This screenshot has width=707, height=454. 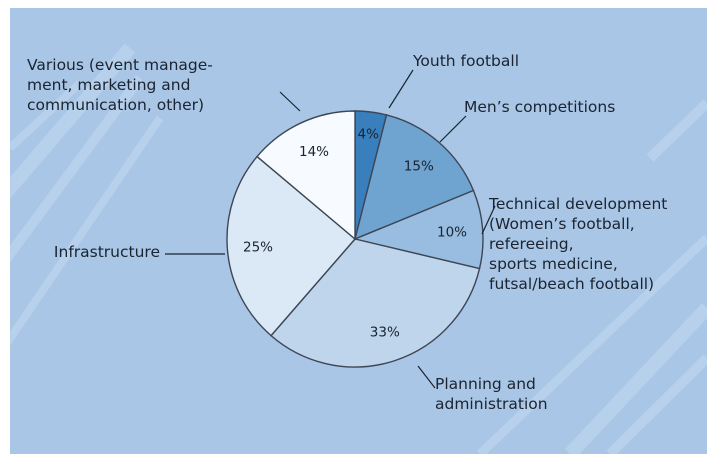 What do you see at coordinates (491, 404) in the screenshot?
I see `category-label-line: administration` at bounding box center [491, 404].